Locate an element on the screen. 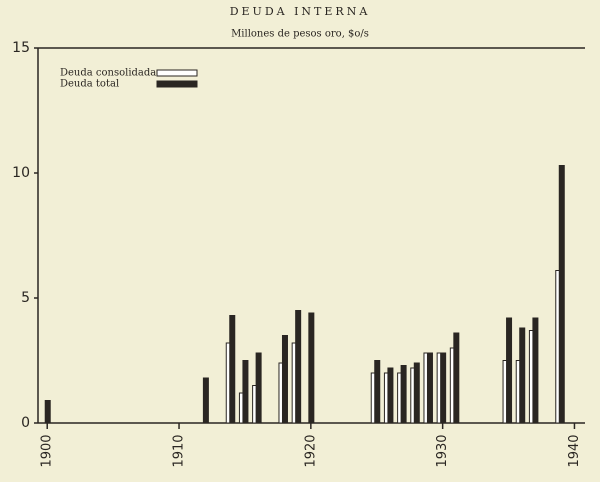  y-tick-label: 5 is located at coordinates (25, 298).